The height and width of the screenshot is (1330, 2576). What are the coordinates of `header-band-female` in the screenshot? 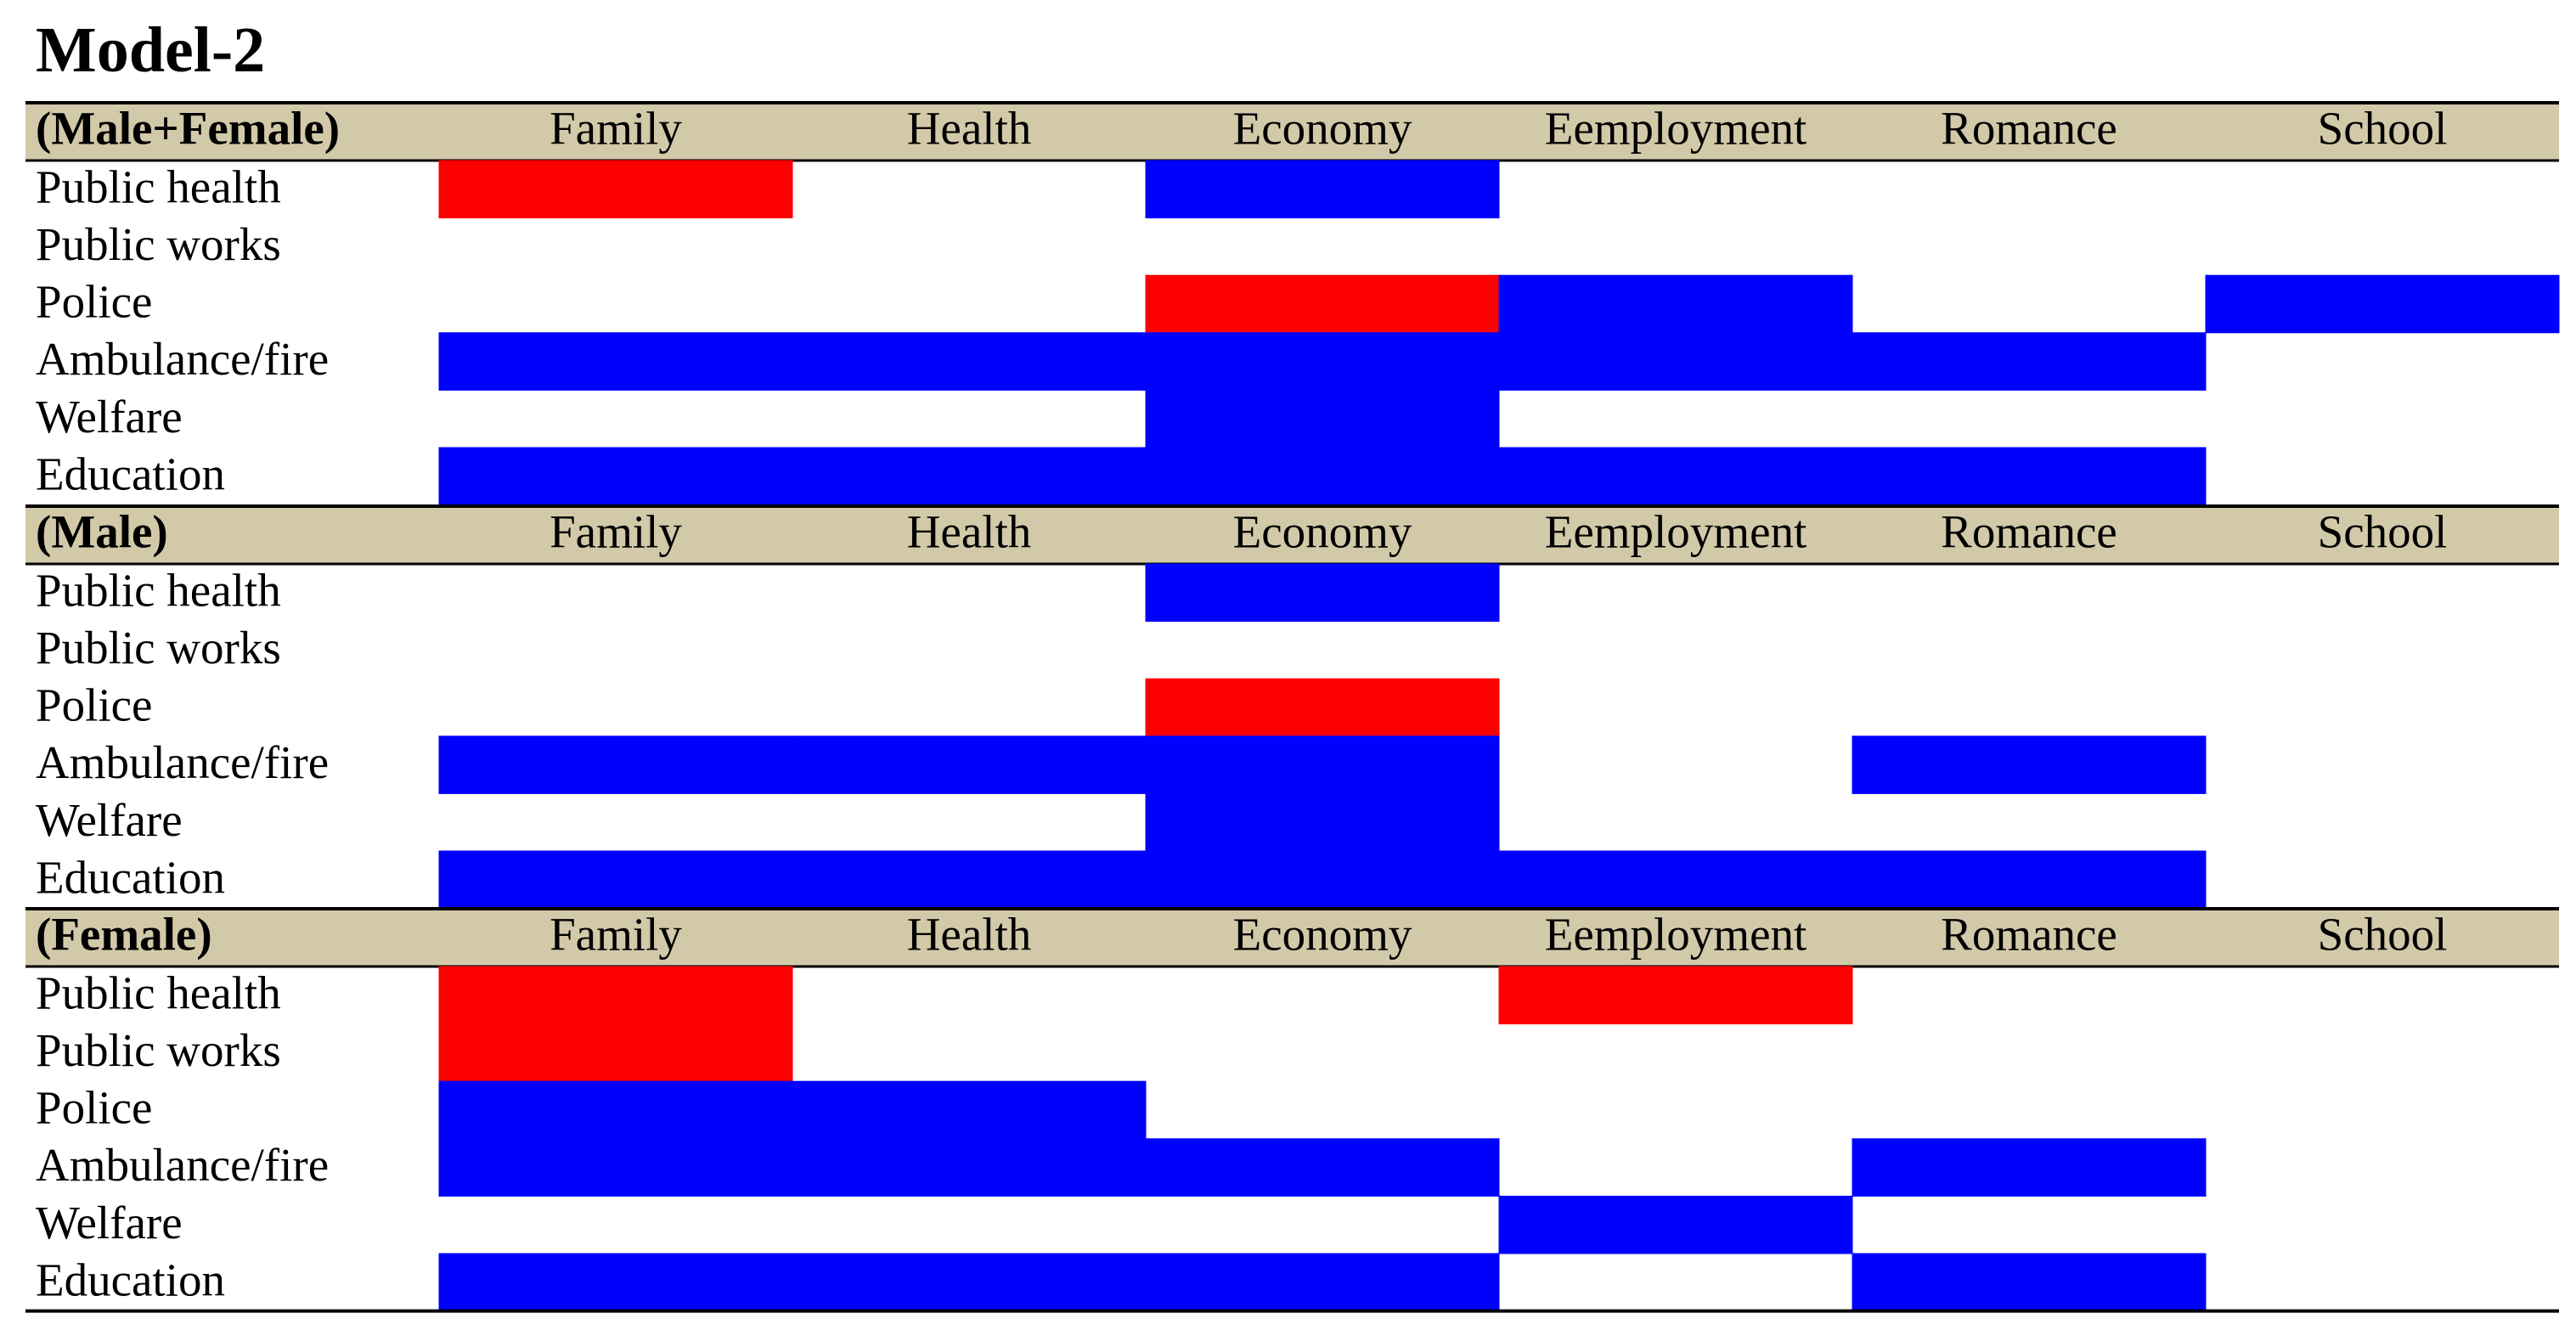 It's located at (1292, 938).